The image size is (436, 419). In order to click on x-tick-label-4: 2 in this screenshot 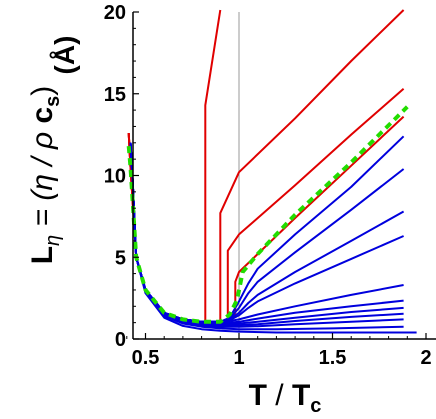, I will do `click(425, 358)`.